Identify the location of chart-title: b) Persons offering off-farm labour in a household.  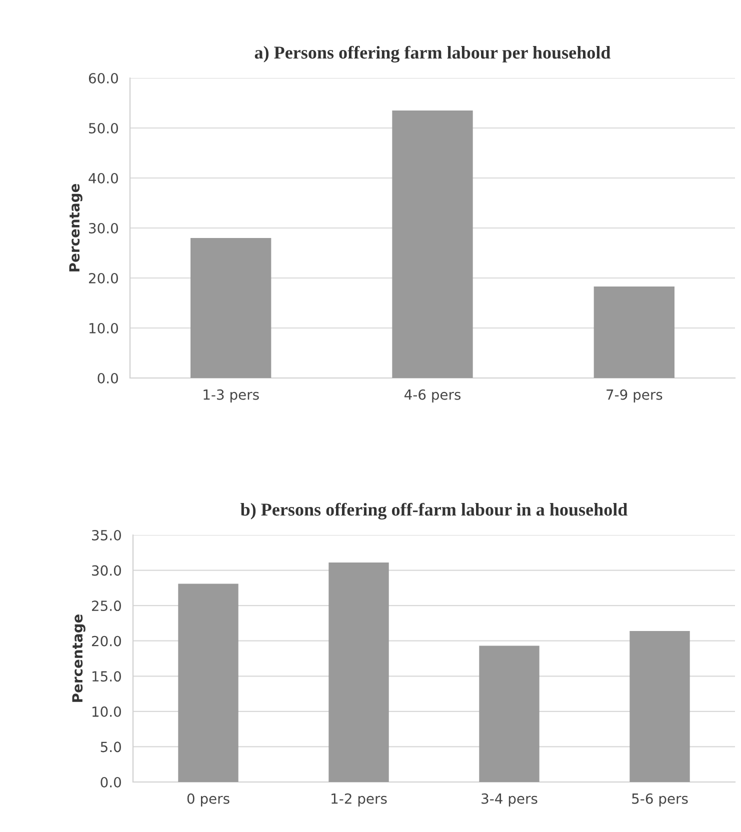
(434, 511).